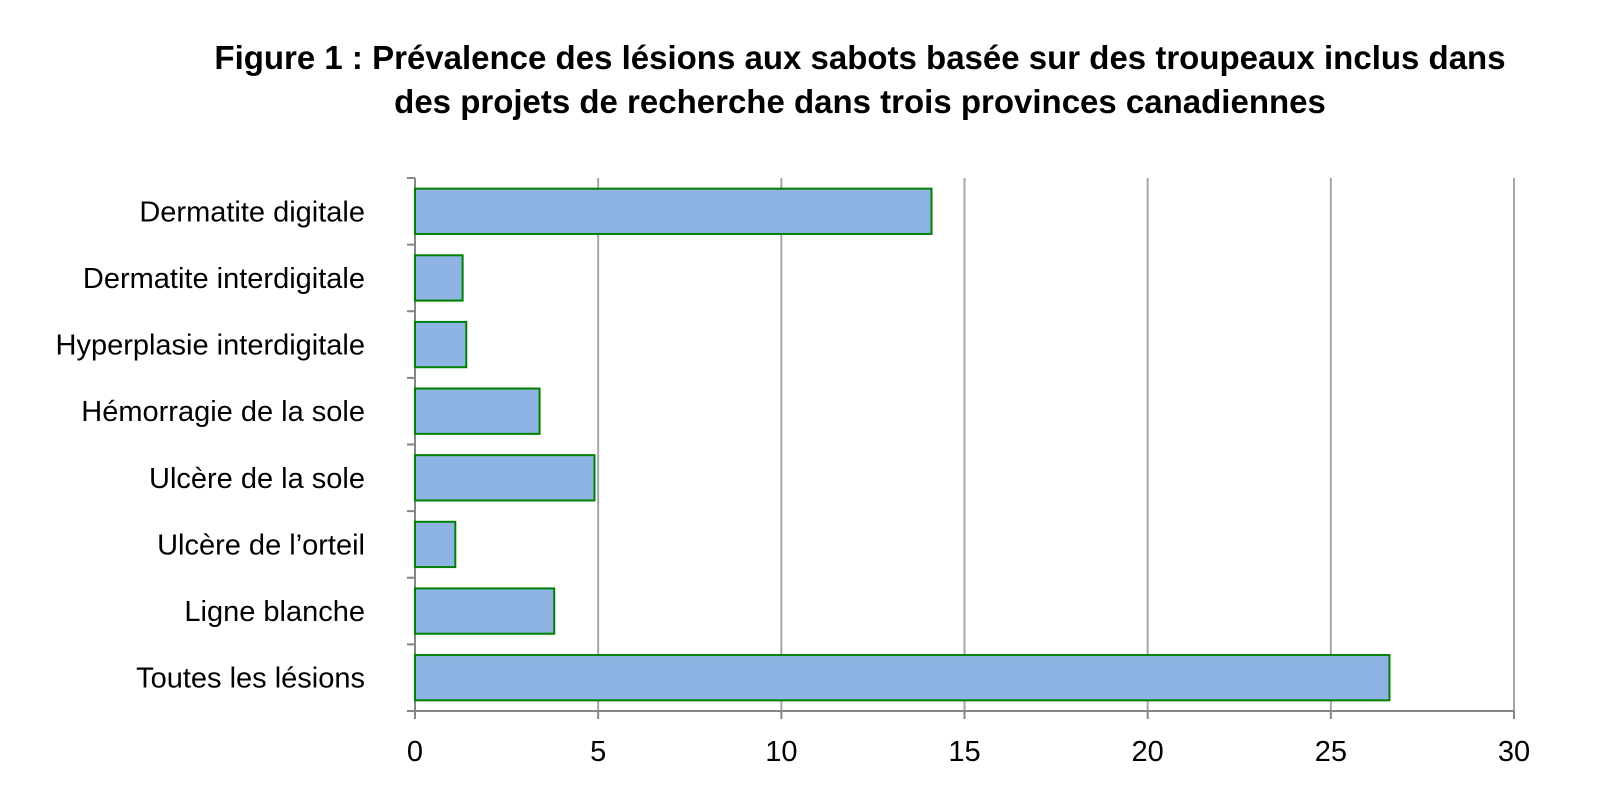 This screenshot has height=791, width=1600. What do you see at coordinates (964, 752) in the screenshot?
I see `x-tick-label: 15` at bounding box center [964, 752].